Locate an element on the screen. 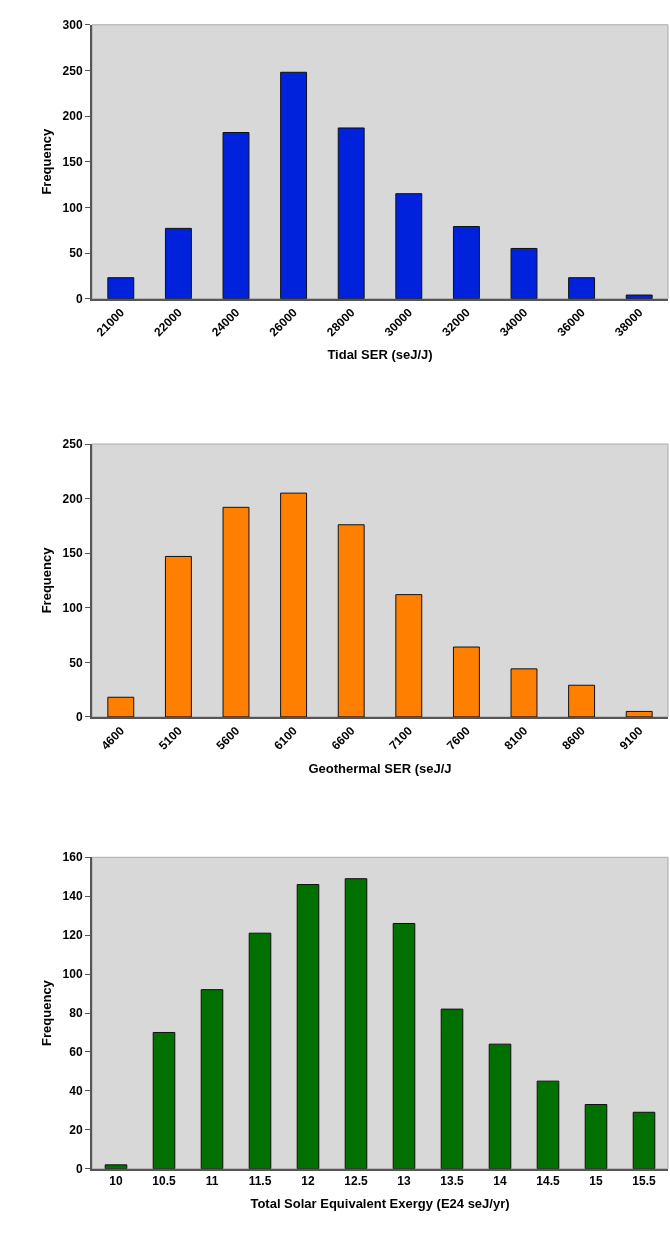 This screenshot has height=1240, width=670. x-tick-label: 15 is located at coordinates (596, 1181).